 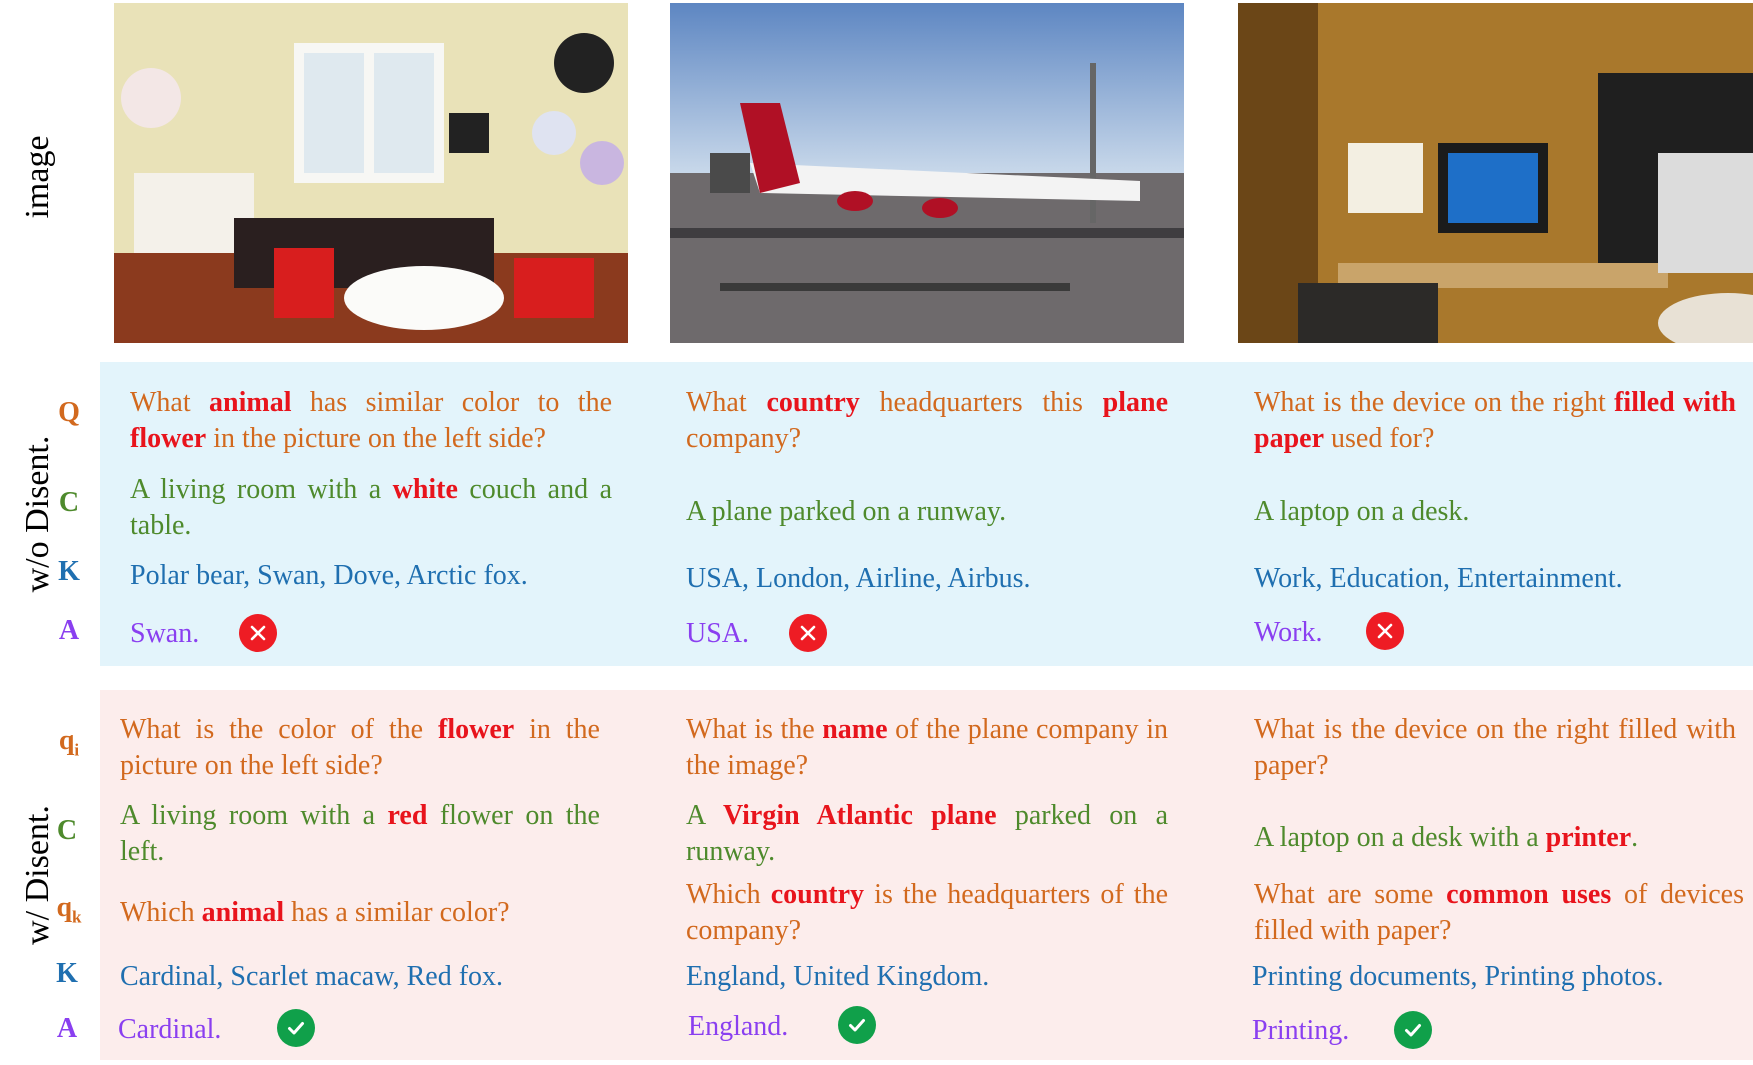 I want to click on living-room-photo, so click(x=371, y=173).